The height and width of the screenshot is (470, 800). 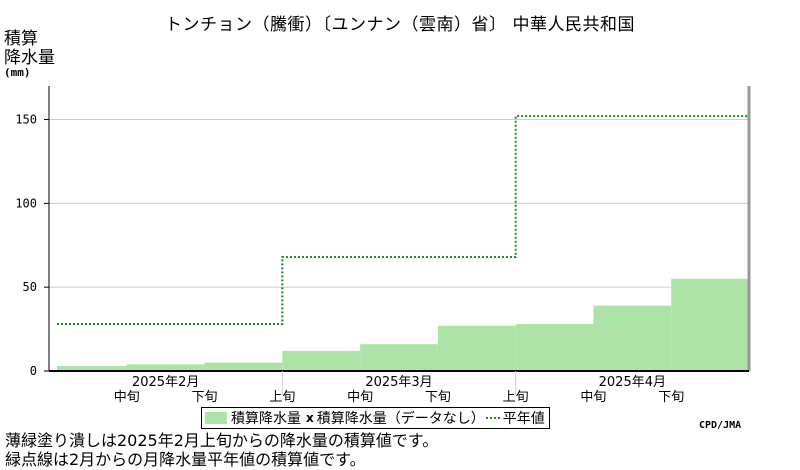 What do you see at coordinates (33, 371) in the screenshot?
I see `y-tick-label: 0` at bounding box center [33, 371].